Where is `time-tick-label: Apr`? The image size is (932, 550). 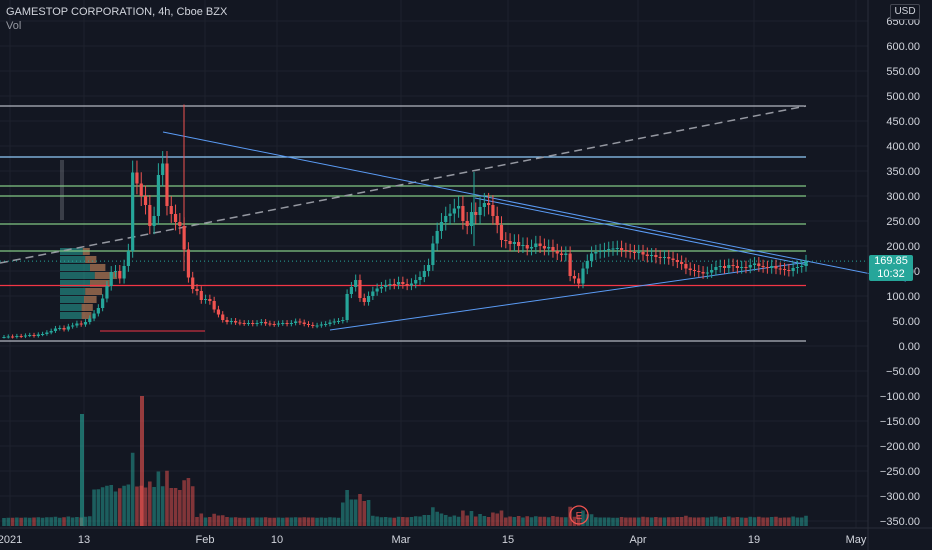 time-tick-label: Apr is located at coordinates (637, 540).